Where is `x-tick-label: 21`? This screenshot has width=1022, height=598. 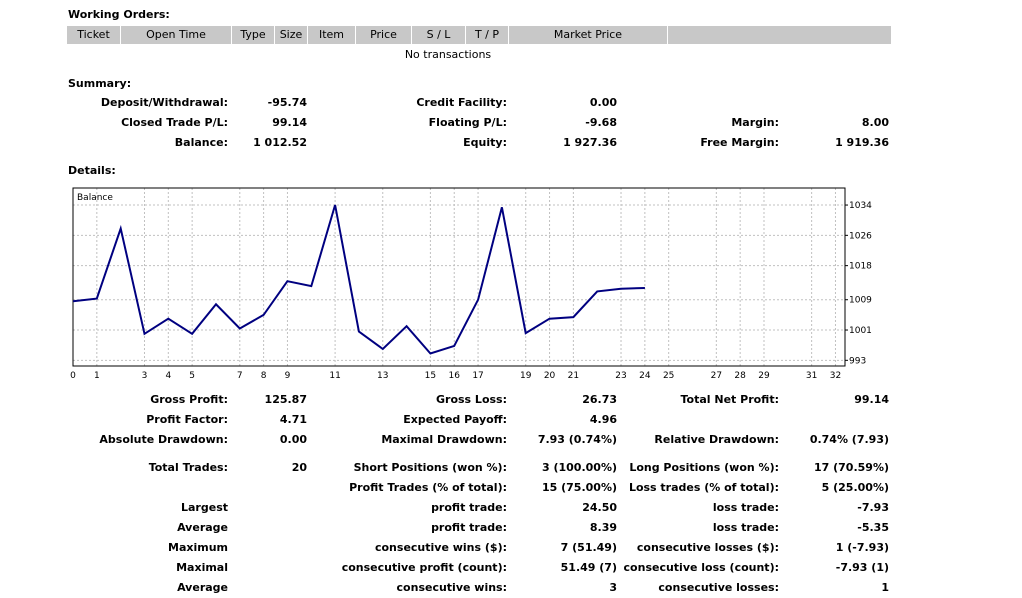 x-tick-label: 21 is located at coordinates (573, 376).